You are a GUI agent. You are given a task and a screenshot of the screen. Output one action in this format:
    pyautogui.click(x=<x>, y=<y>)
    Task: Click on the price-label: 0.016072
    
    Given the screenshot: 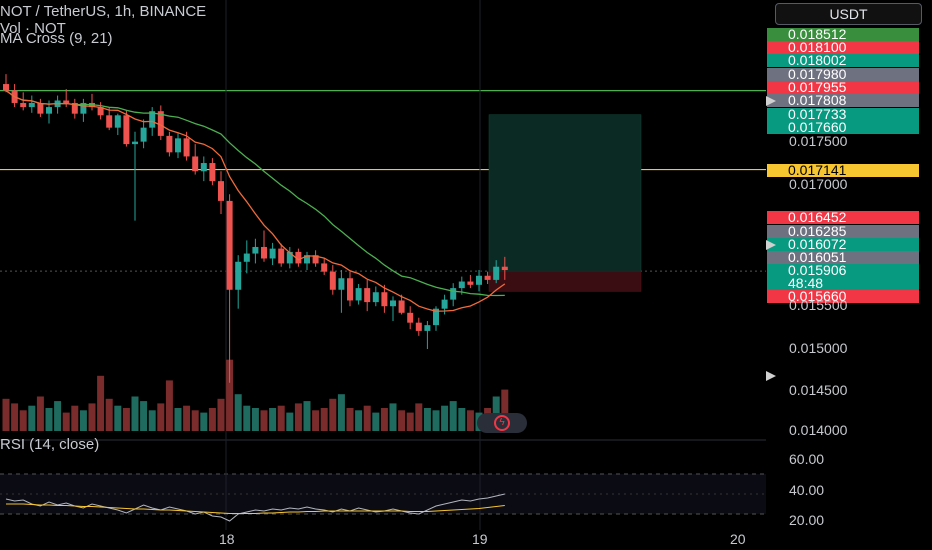 What is the action you would take?
    pyautogui.click(x=843, y=244)
    